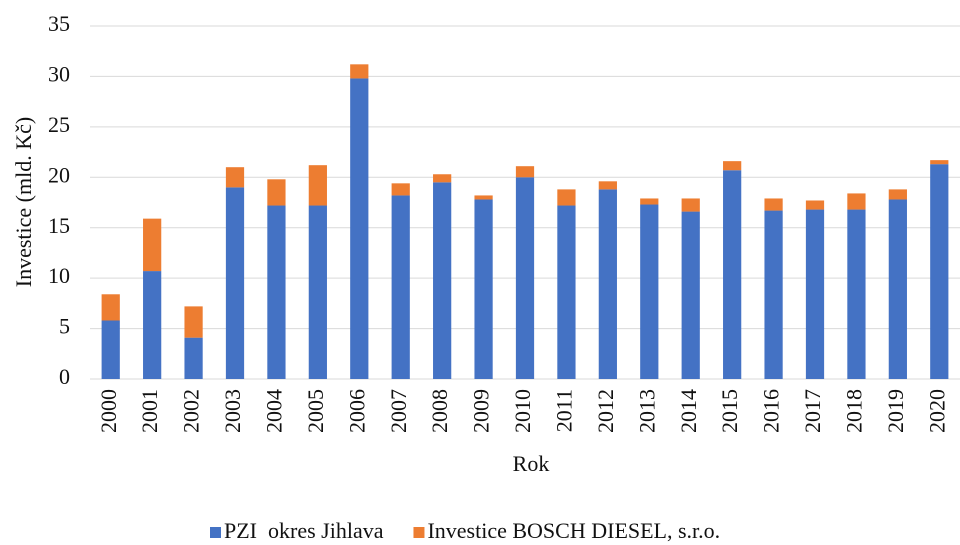 The image size is (960, 545). Describe the element at coordinates (304, 530) in the screenshot. I see `legend-label: PZI okres Jihlava` at that location.